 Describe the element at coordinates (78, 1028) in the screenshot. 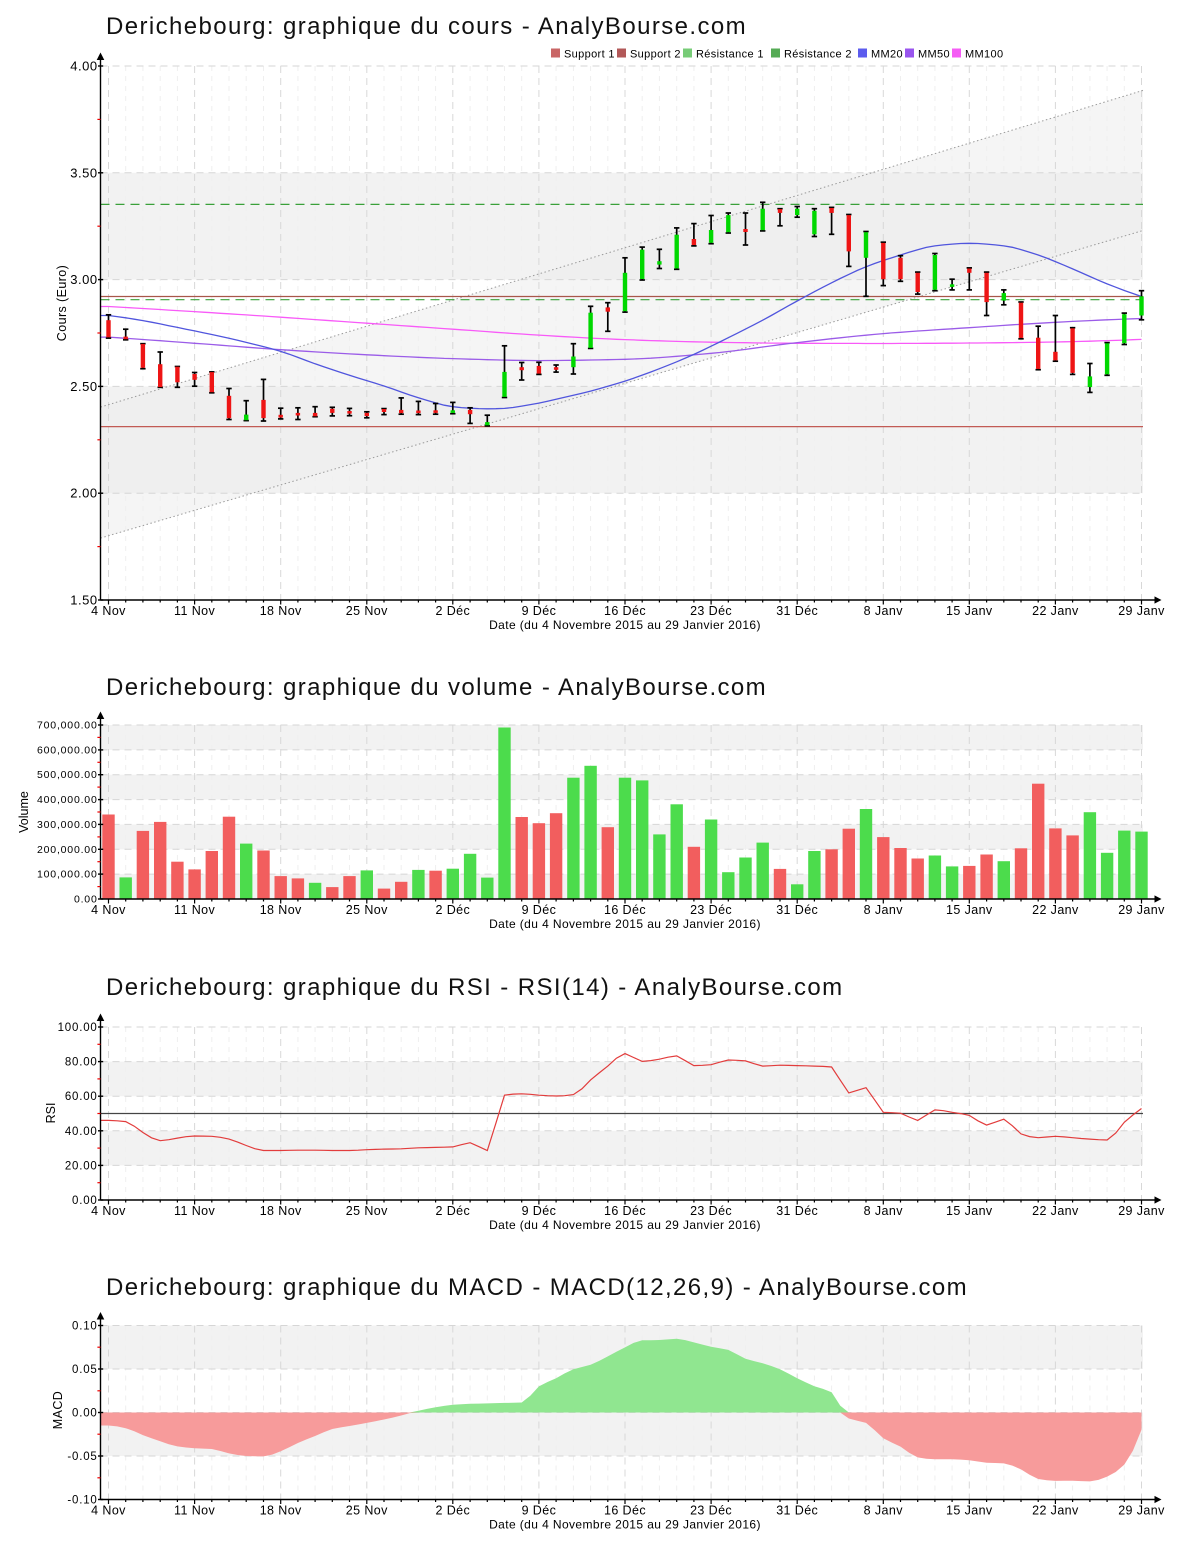

I see `svg-text: 100.00` at that location.